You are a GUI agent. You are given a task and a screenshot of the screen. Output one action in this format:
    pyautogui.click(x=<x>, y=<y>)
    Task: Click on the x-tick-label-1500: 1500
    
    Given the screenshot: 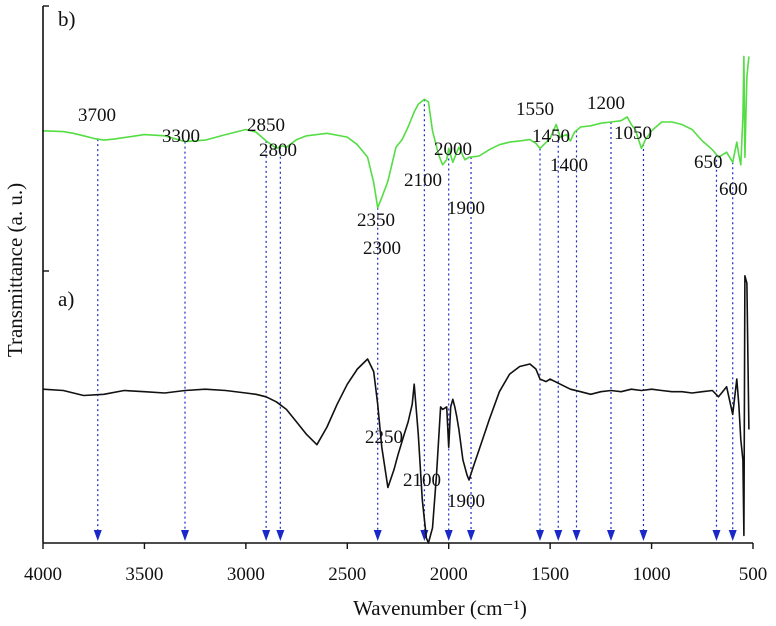 What is the action you would take?
    pyautogui.click(x=550, y=574)
    